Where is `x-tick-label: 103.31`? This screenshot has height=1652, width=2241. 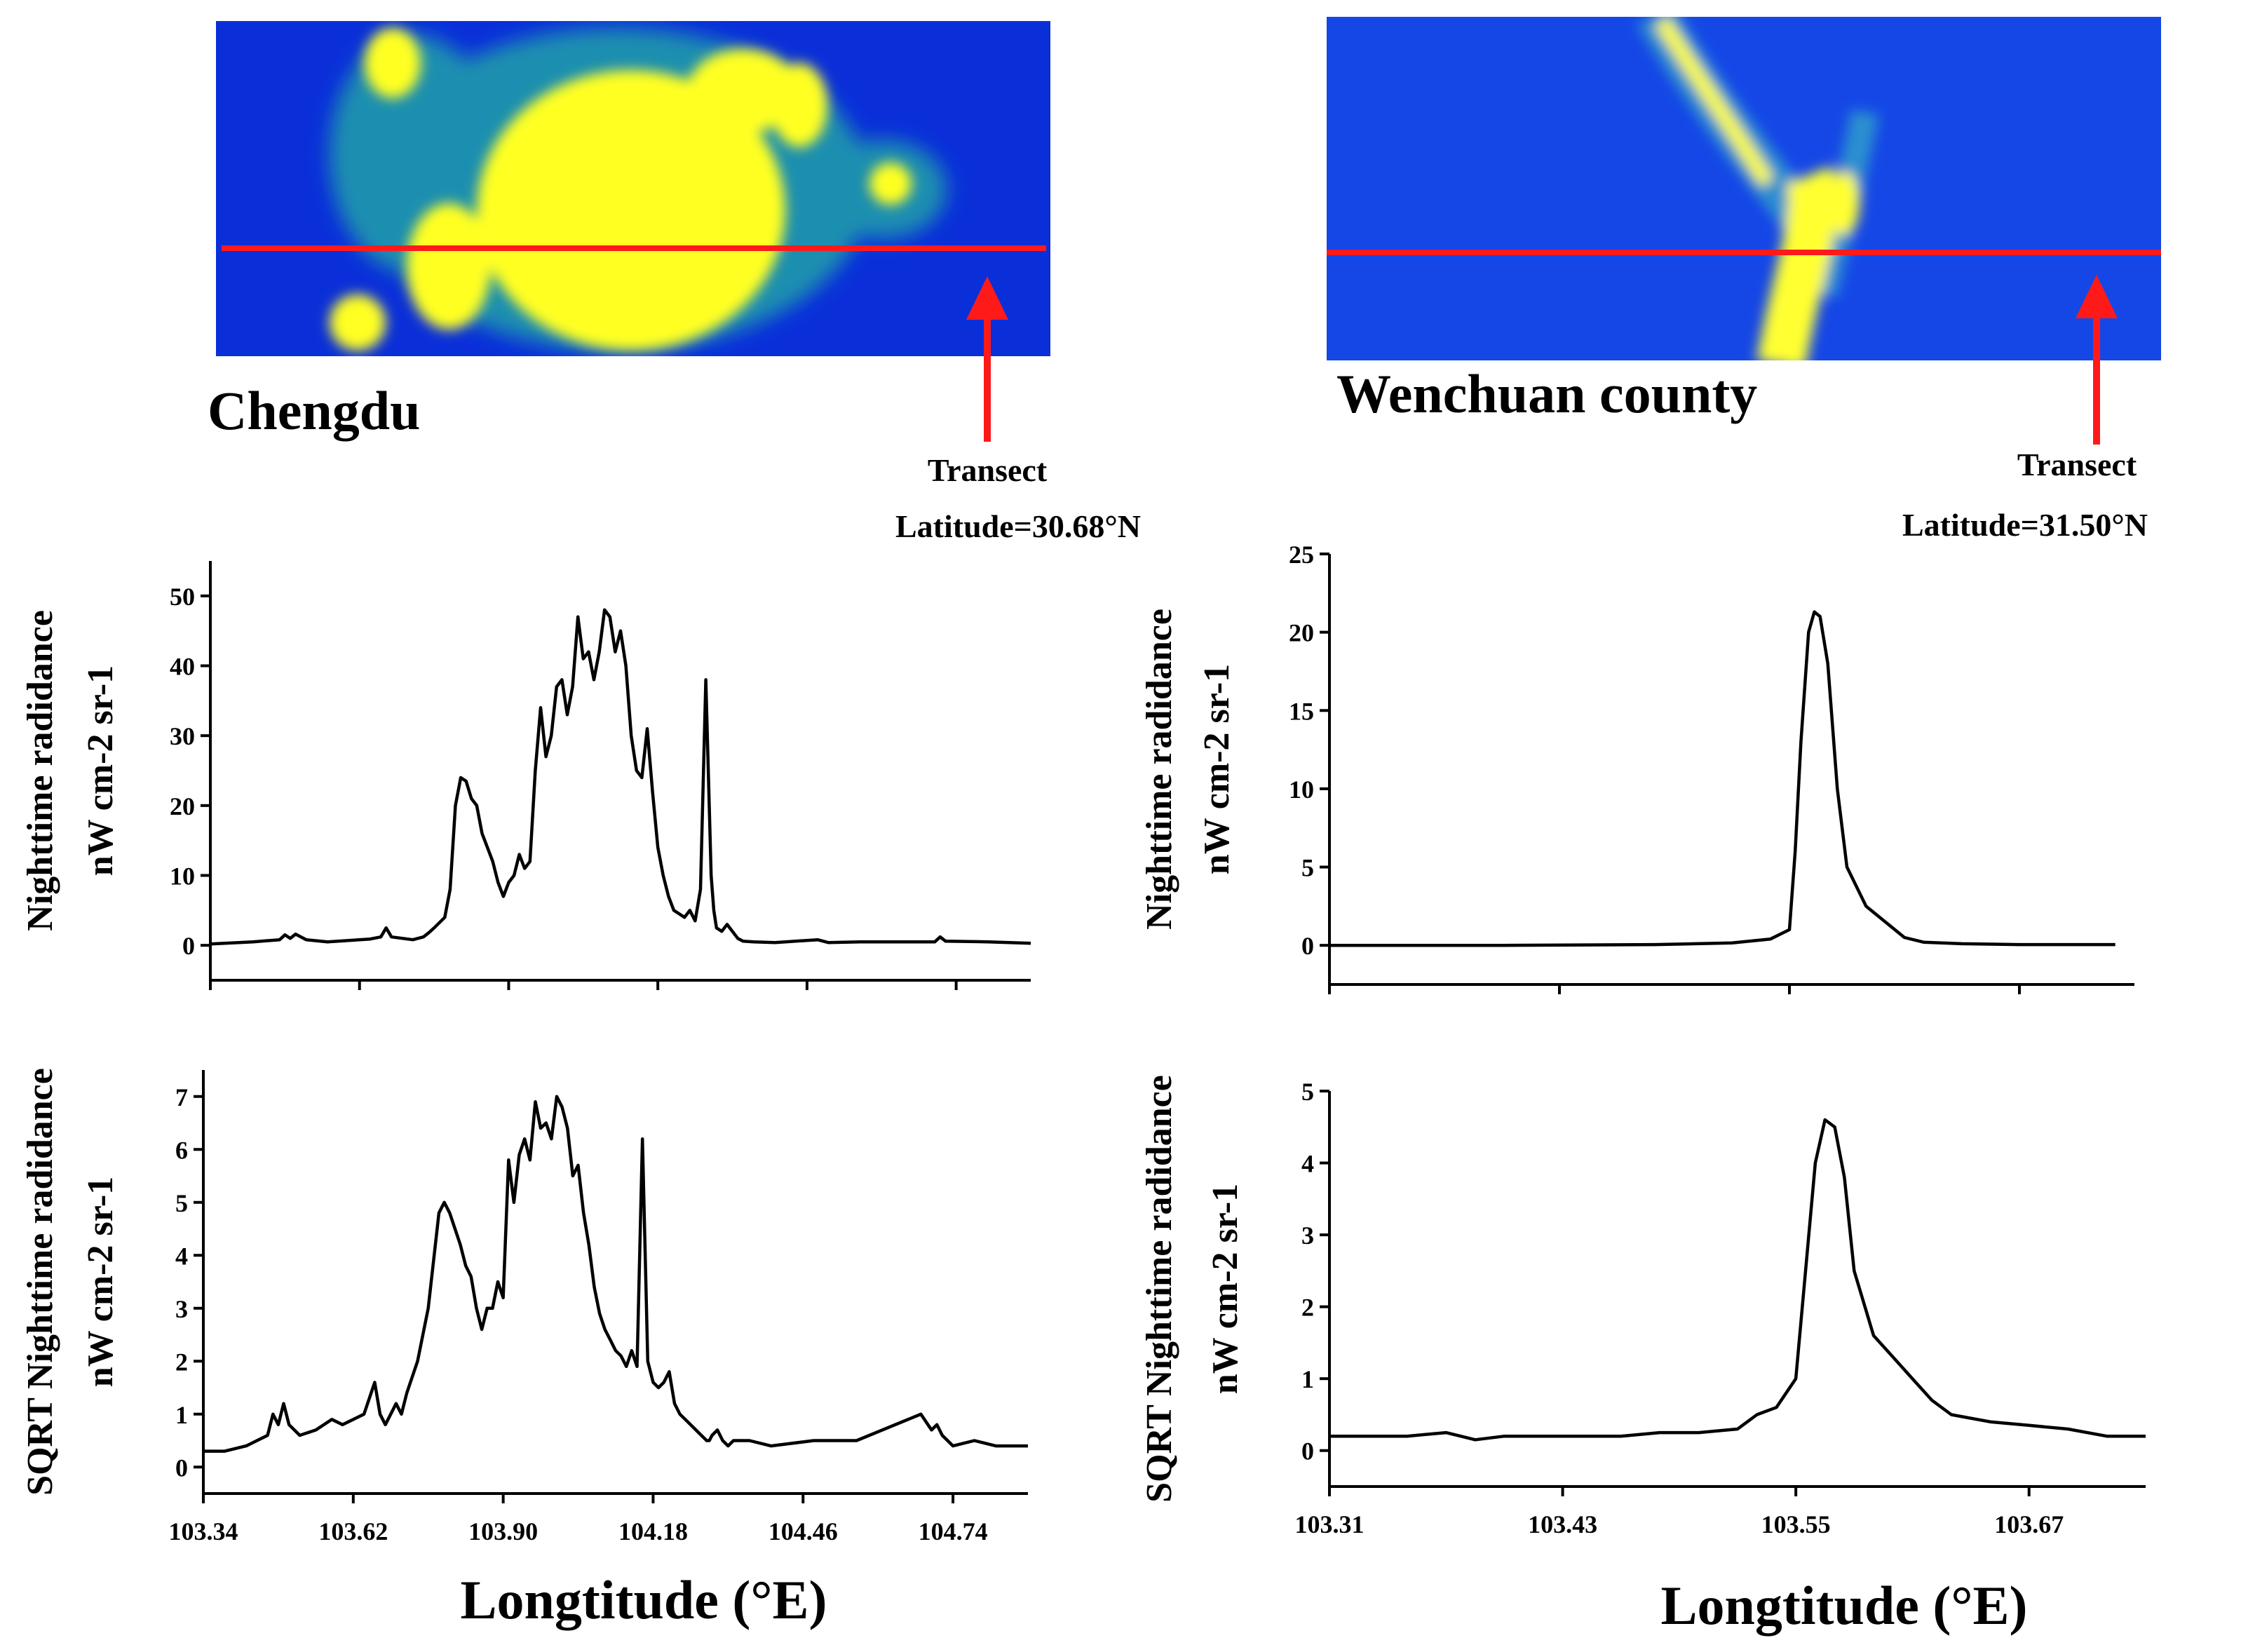 x-tick-label: 103.31 is located at coordinates (1330, 1524).